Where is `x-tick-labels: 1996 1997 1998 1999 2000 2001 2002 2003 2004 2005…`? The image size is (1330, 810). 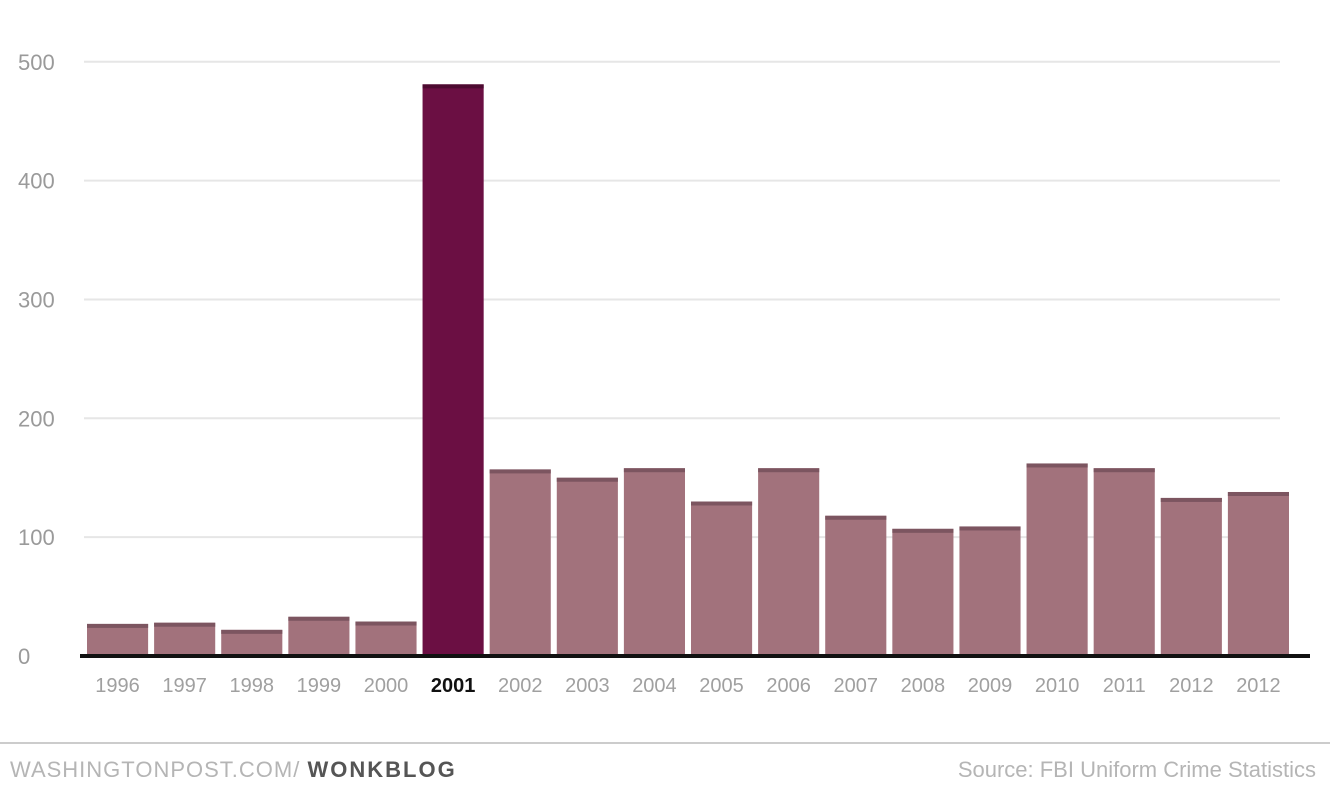 x-tick-labels: 1996 1997 1998 1999 2000 2001 2002 2003 2004 2005… is located at coordinates (687, 686).